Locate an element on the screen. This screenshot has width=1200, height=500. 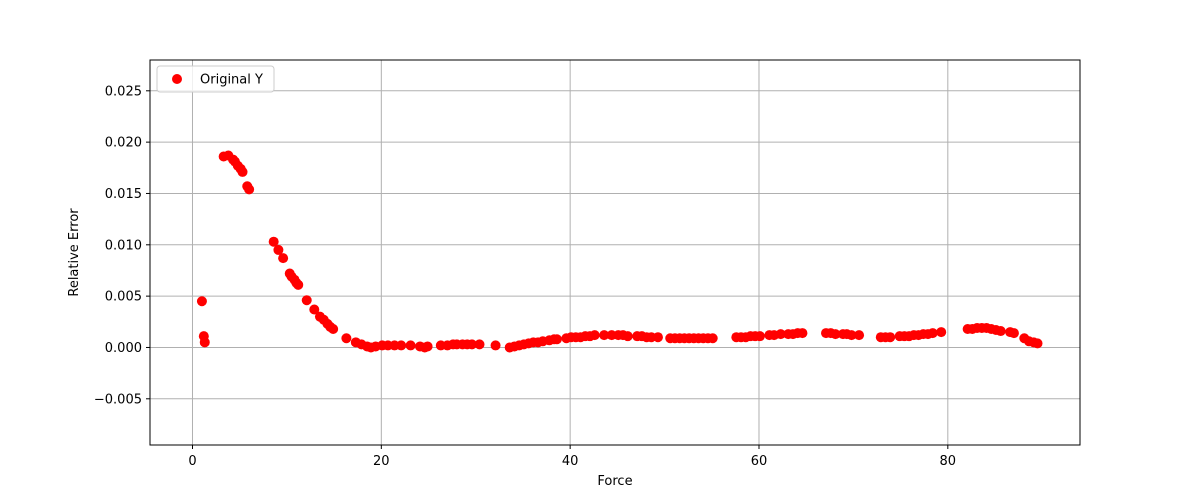
y-axis-ticks: −0.005 0.000 0.005 0.010 0.015 0.020 0.025 is located at coordinates (122, 245).